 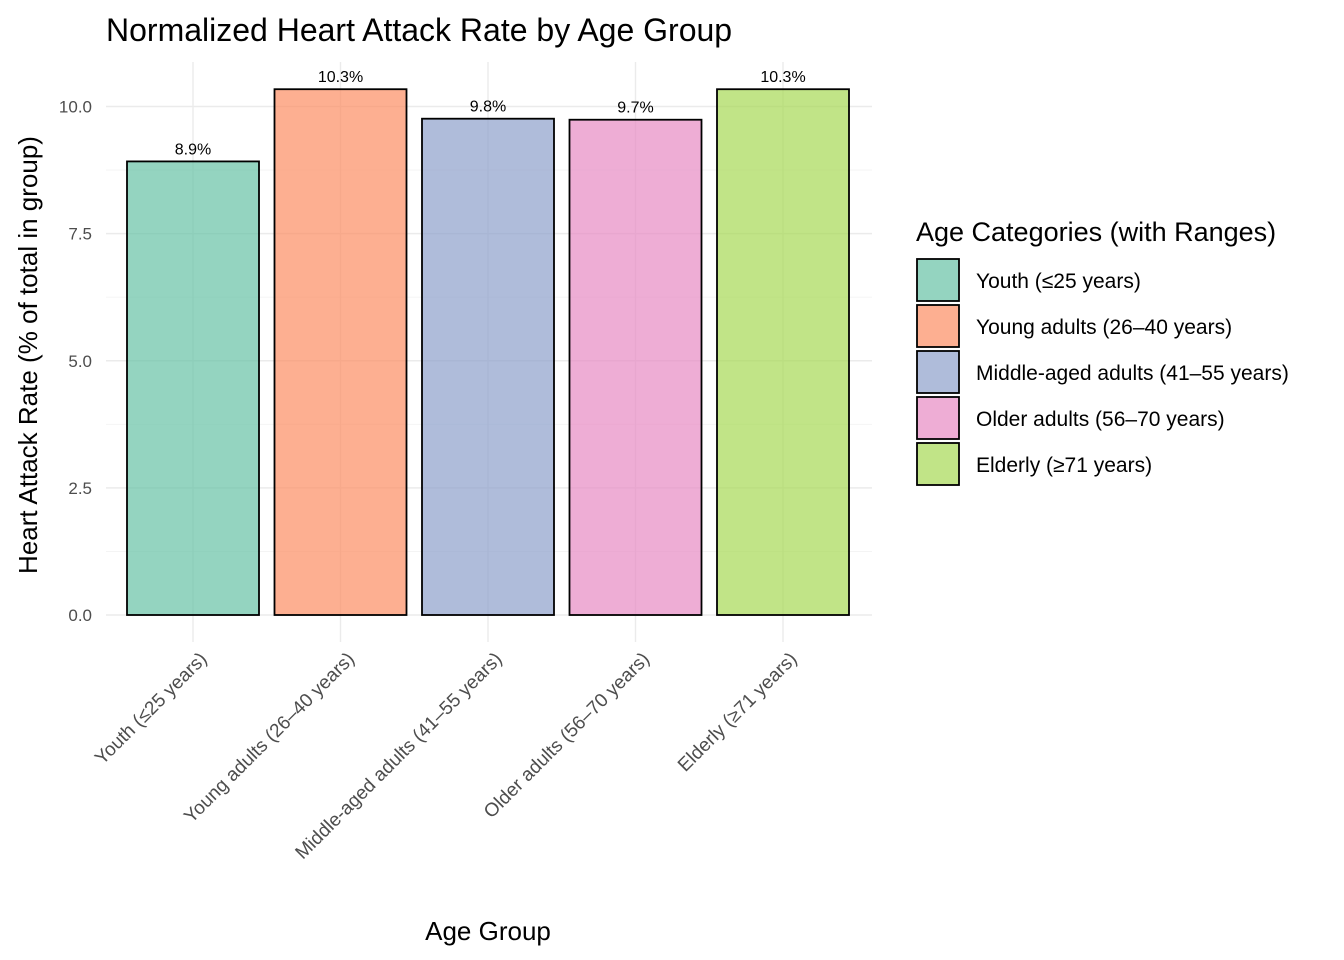 What do you see at coordinates (1104, 327) in the screenshot?
I see `legend-label: Young adults (26–40 years)` at bounding box center [1104, 327].